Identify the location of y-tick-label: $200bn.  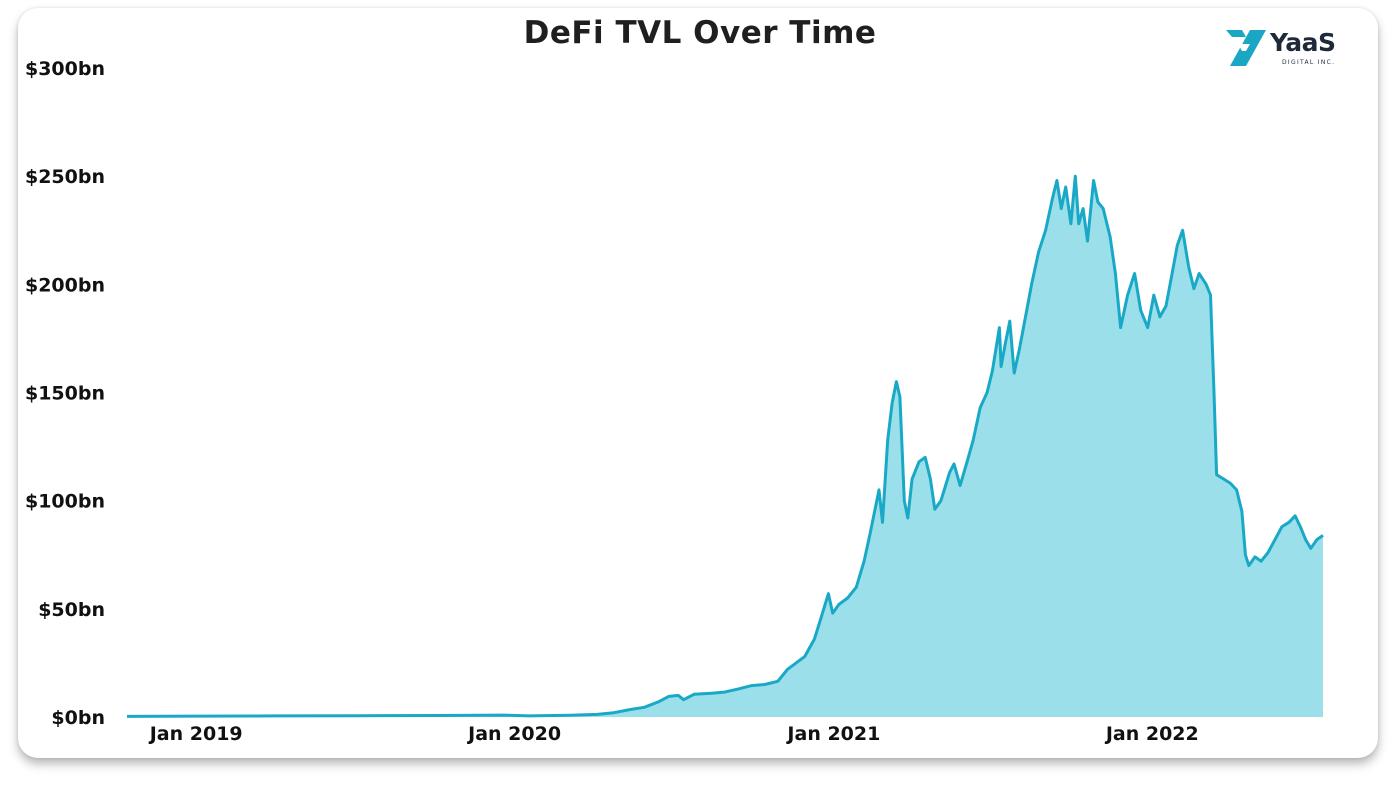
(65, 285).